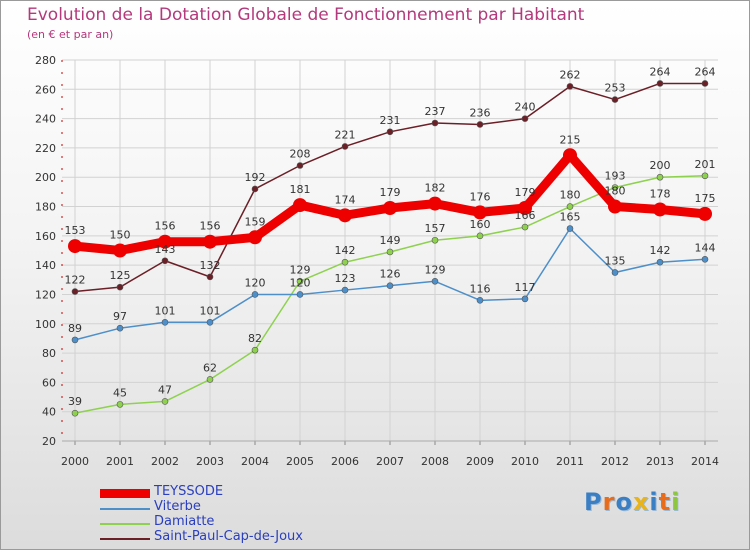 The width and height of the screenshot is (750, 550). Describe the element at coordinates (49, 441) in the screenshot. I see `y-tick-label: 20` at that location.